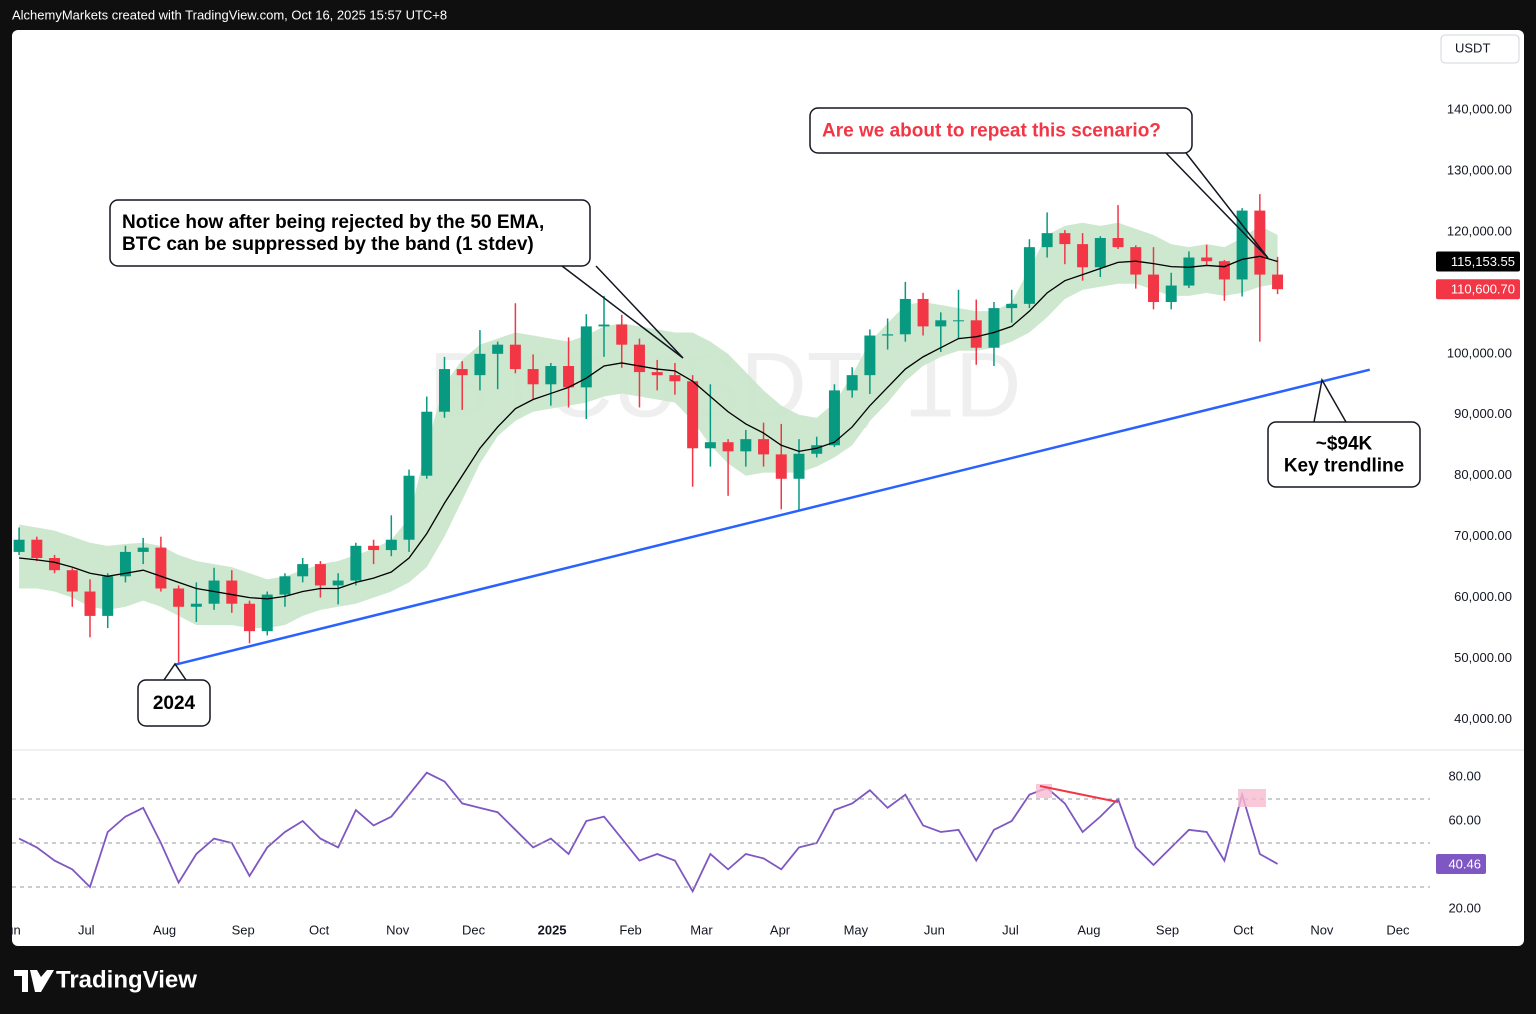 Image resolution: width=1536 pixels, height=1014 pixels. What do you see at coordinates (1480, 49) in the screenshot?
I see `currency-box` at bounding box center [1480, 49].